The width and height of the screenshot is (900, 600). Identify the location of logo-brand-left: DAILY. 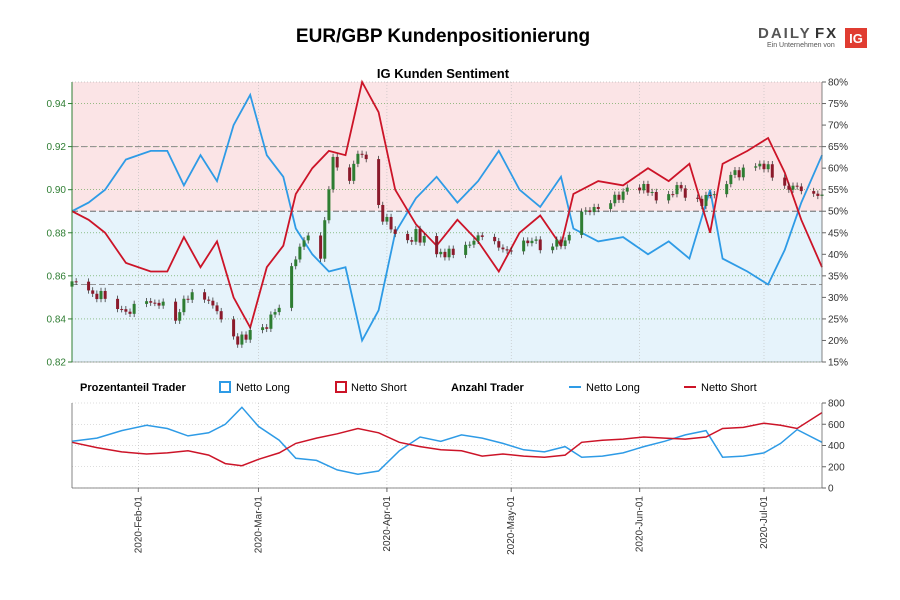
(785, 33).